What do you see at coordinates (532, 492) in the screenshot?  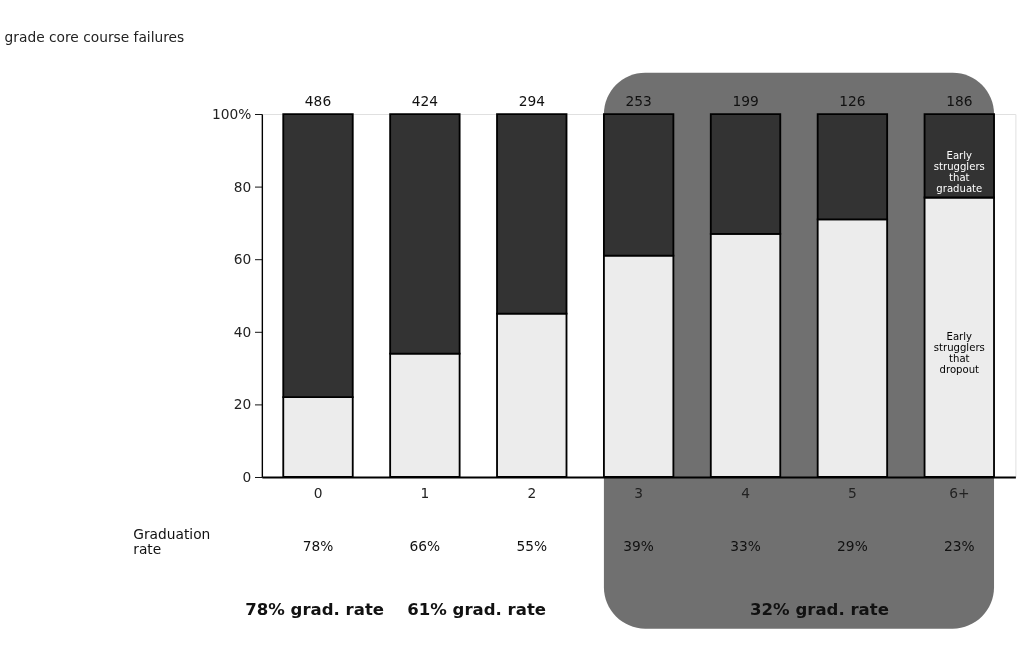 I see `x-tick-label: 2` at bounding box center [532, 492].